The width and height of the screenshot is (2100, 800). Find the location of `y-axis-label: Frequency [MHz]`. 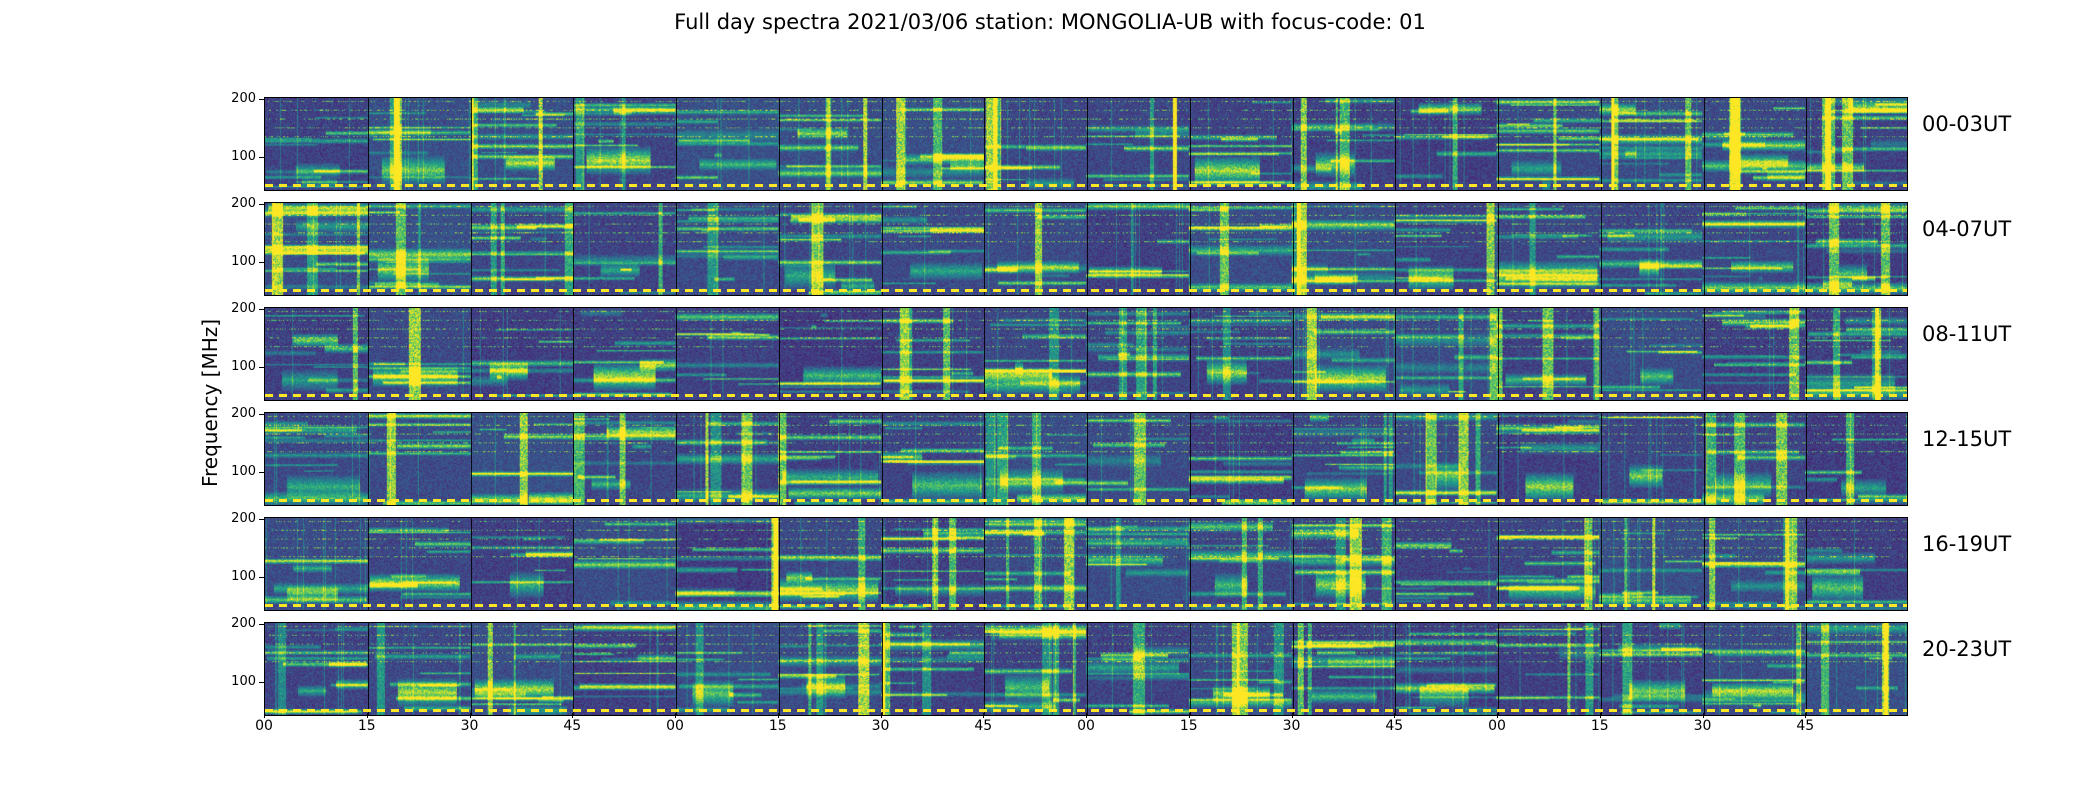

y-axis-label: Frequency [MHz] is located at coordinates (210, 403).